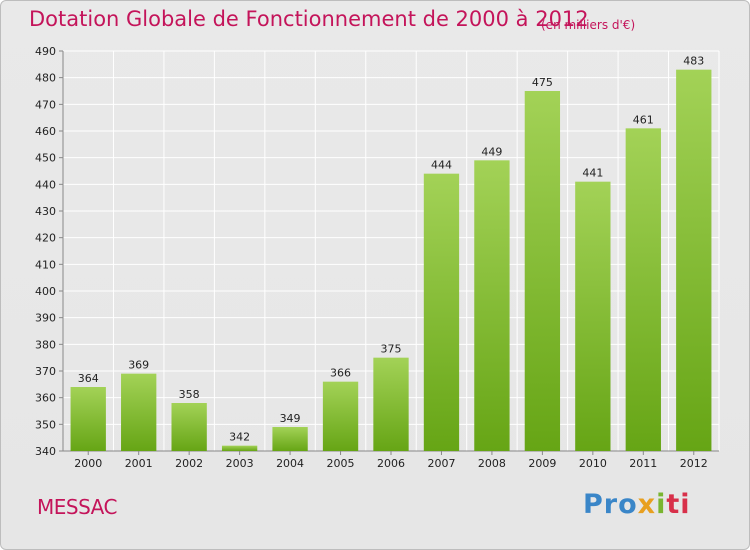 The width and height of the screenshot is (750, 550). What do you see at coordinates (643, 289) in the screenshot?
I see `bar-2011` at bounding box center [643, 289].